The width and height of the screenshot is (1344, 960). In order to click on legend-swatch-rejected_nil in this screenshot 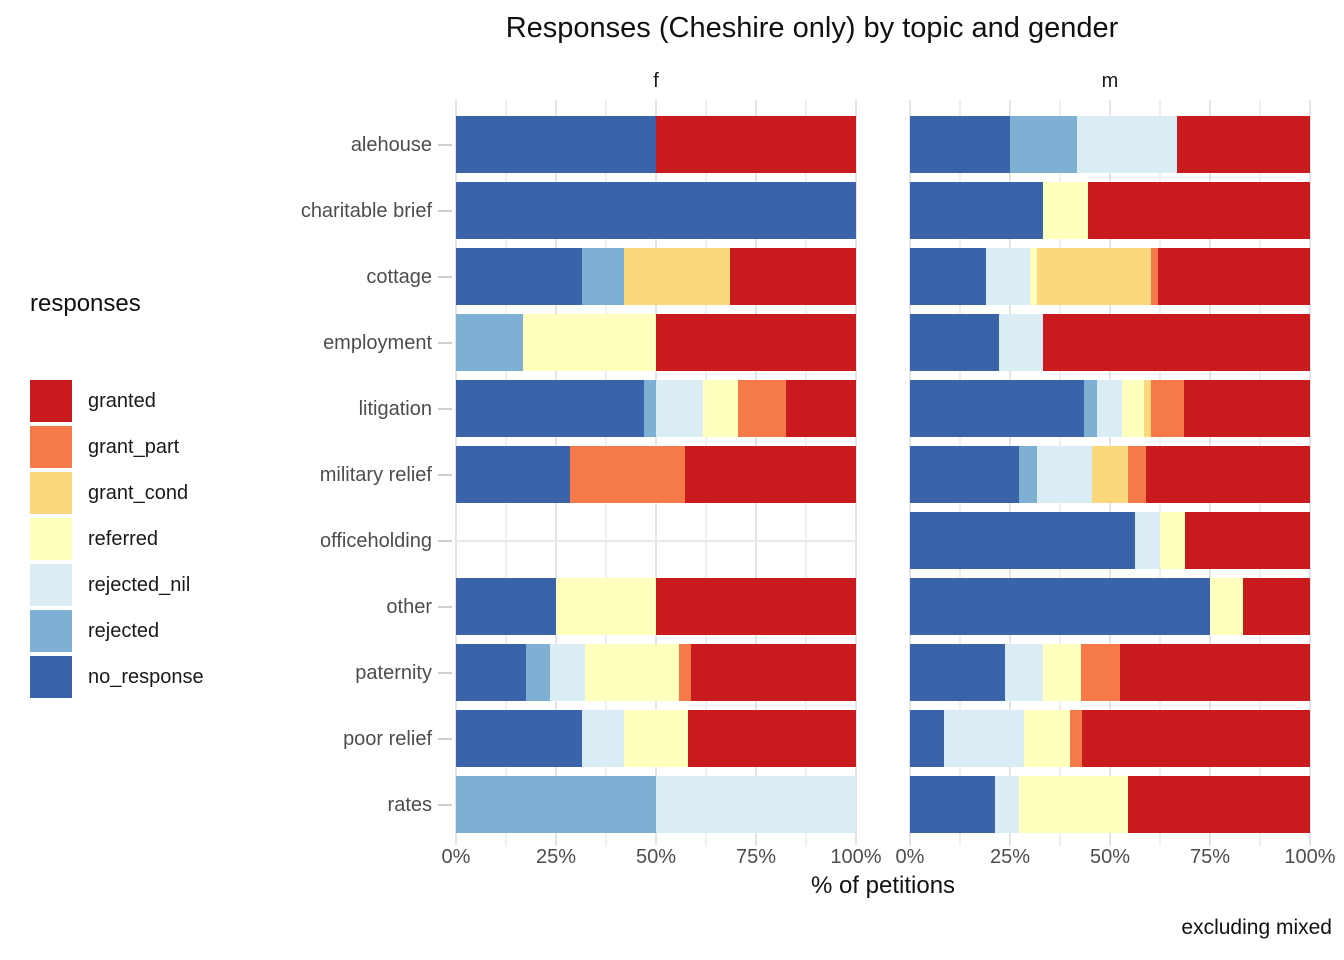, I will do `click(51, 585)`.